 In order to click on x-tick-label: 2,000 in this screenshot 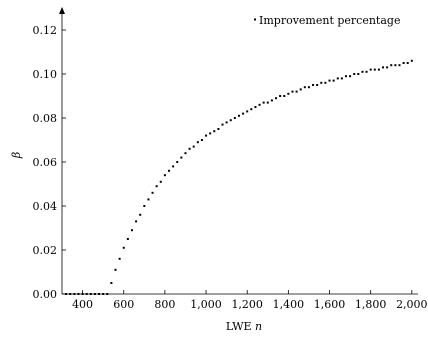, I will do `click(412, 304)`.